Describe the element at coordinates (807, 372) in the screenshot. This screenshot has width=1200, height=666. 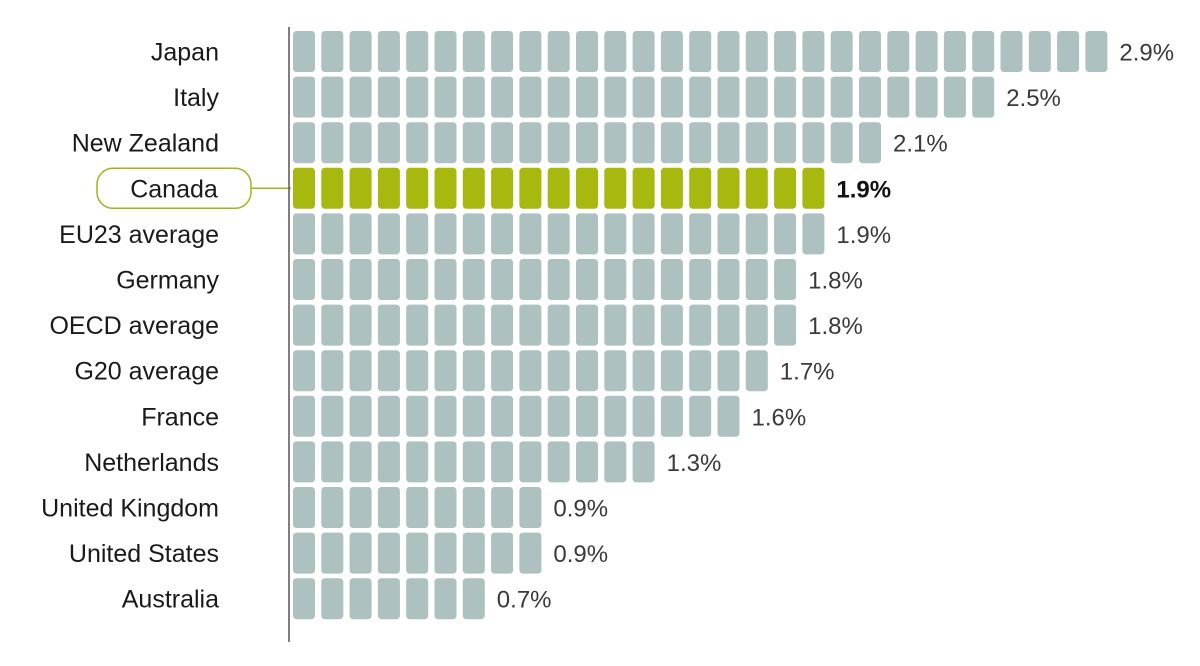
I see `value-label-g20-average: 1.7%` at that location.